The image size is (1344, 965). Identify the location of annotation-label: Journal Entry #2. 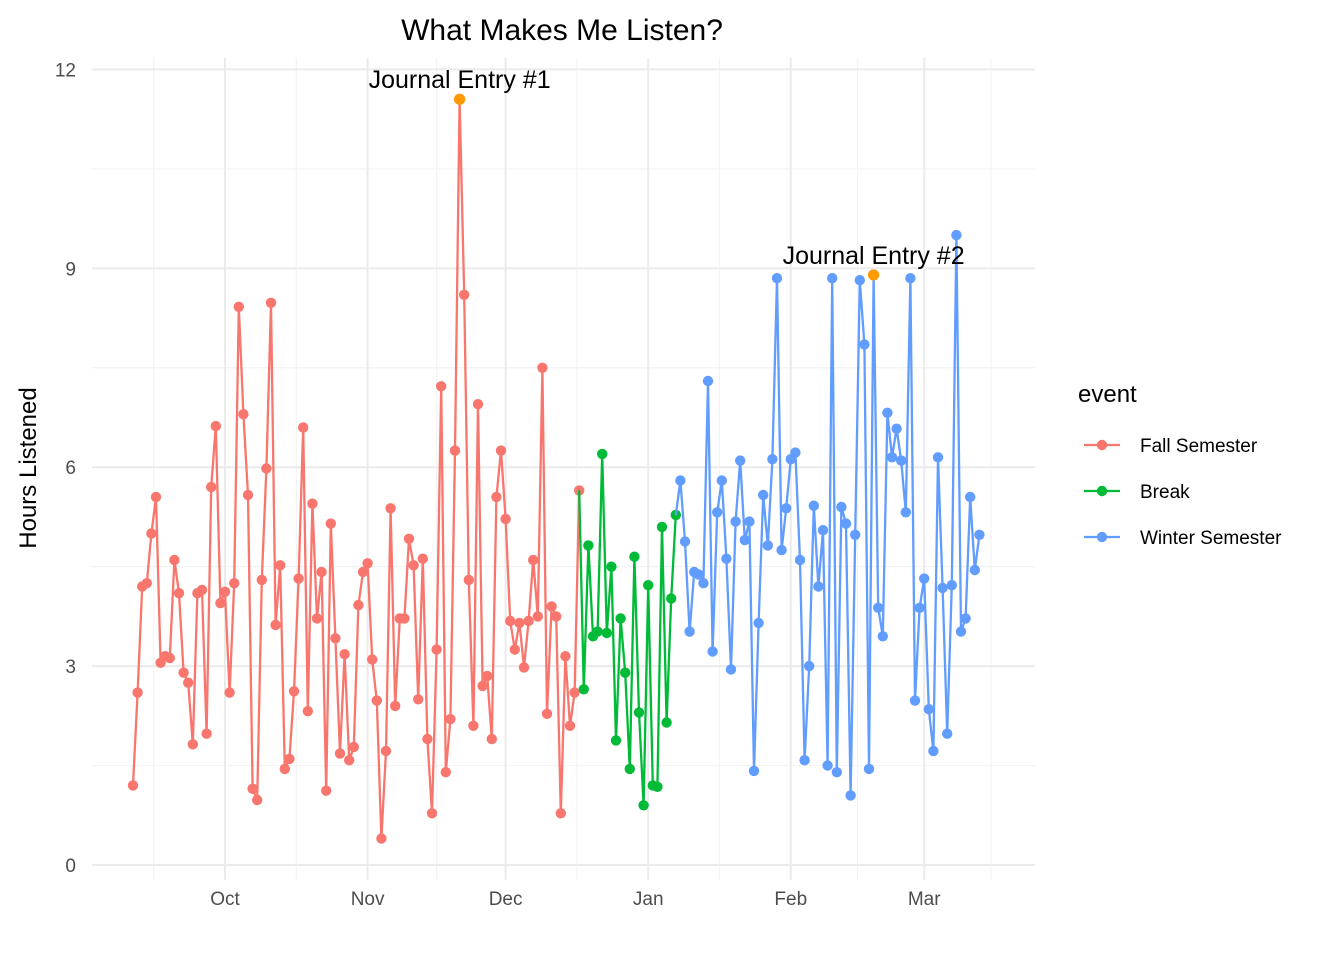
(874, 256).